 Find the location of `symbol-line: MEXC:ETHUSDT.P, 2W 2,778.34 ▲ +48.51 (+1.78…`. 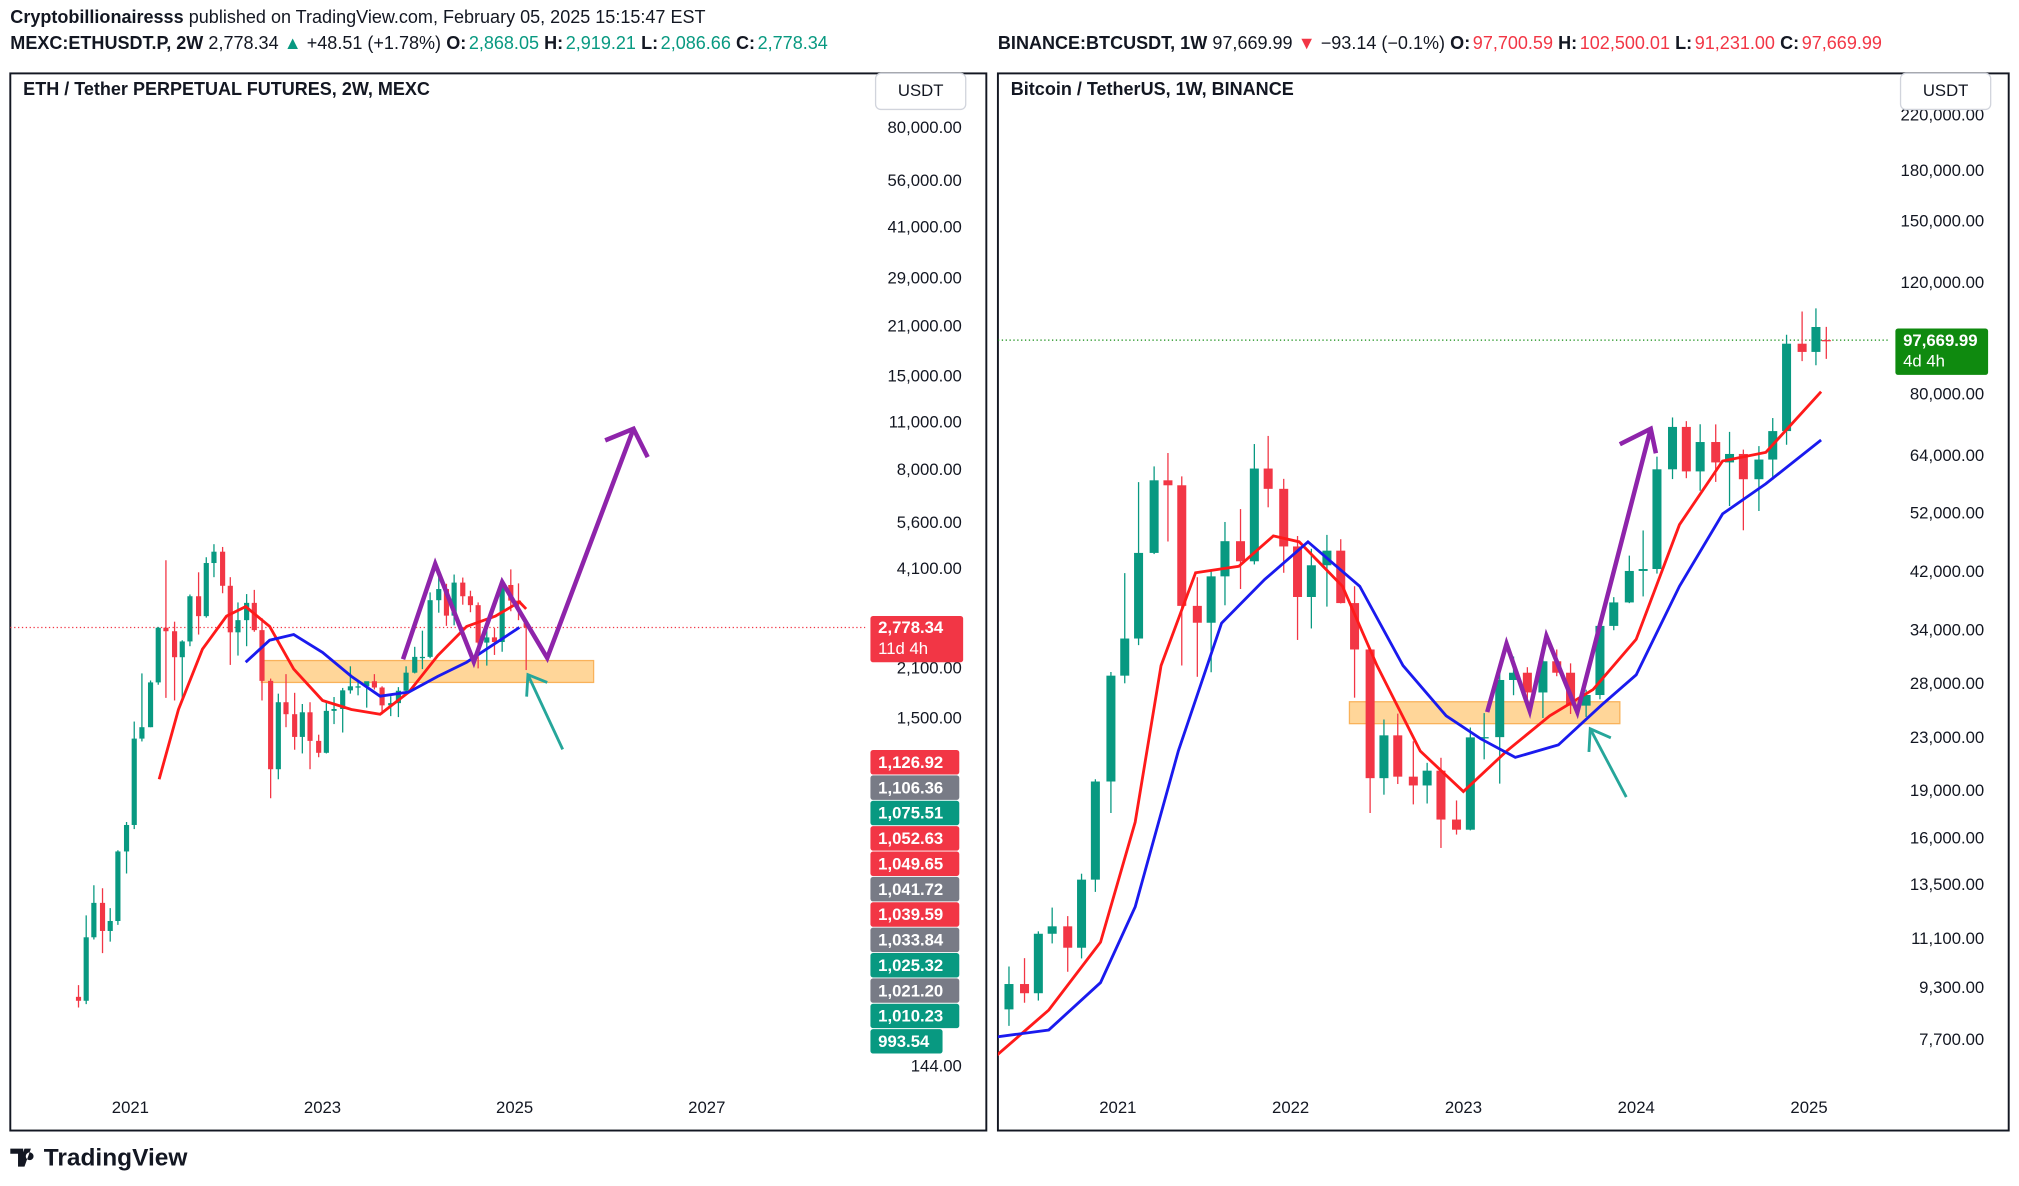

symbol-line: MEXC:ETHUSDT.P, 2W 2,778.34 ▲ +48.51 (+1.78… is located at coordinates (421, 42).